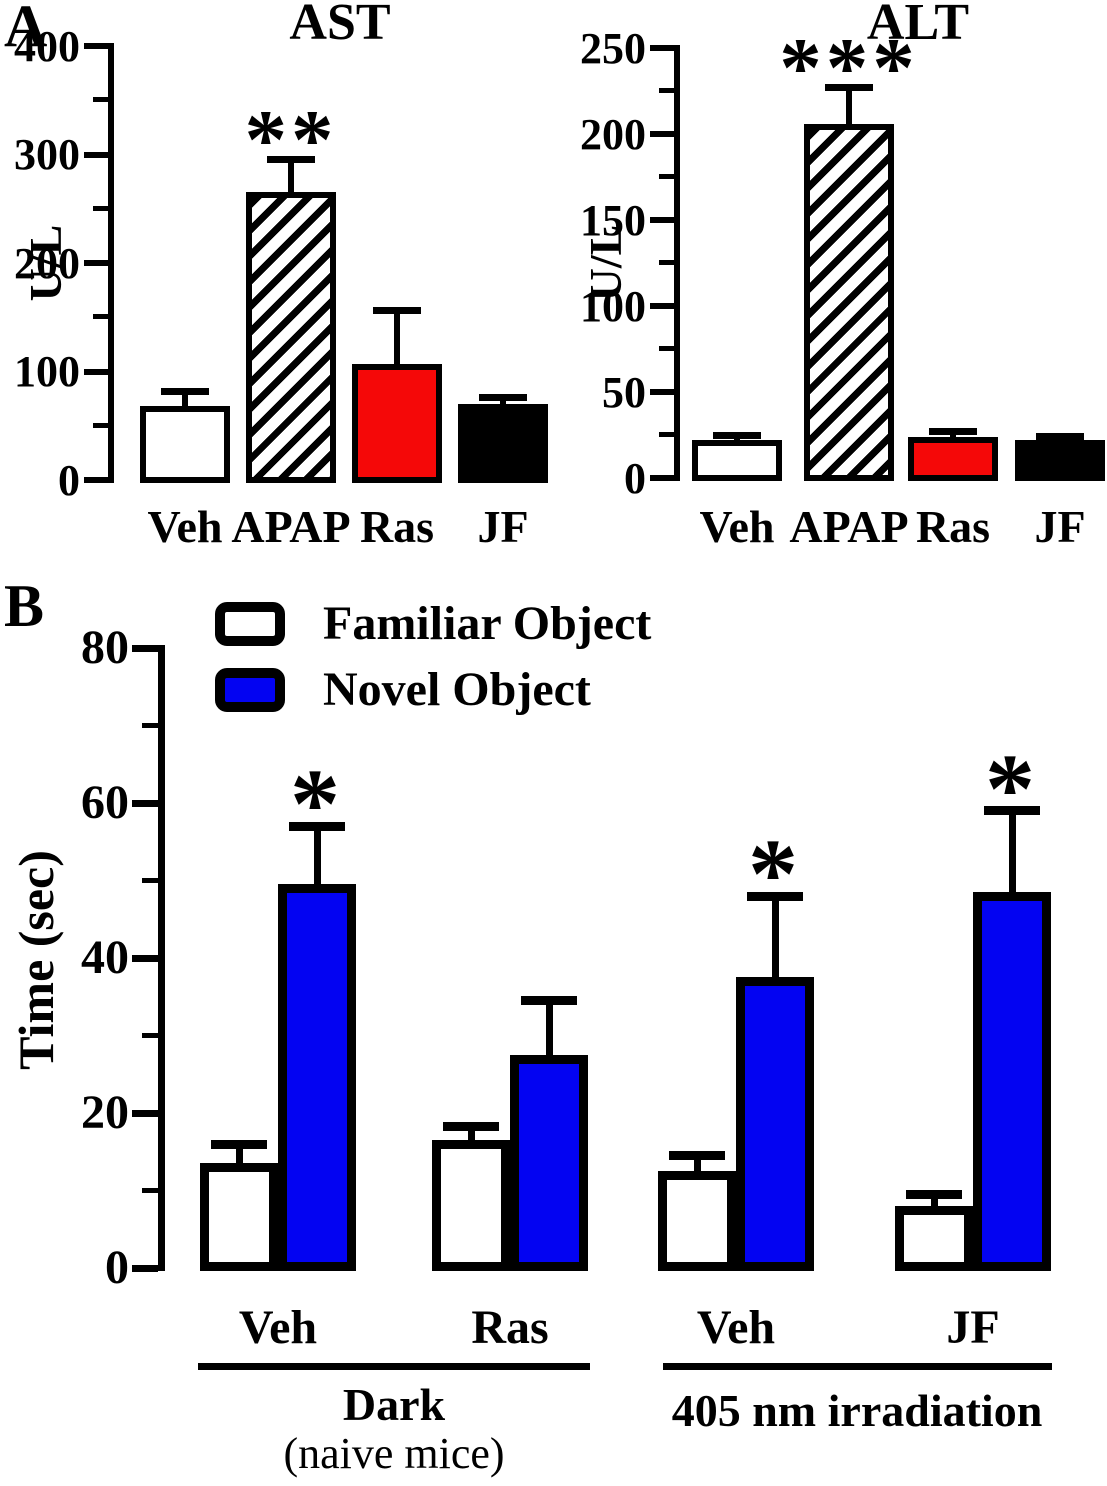  I want to click on y-tick-label: 250, so click(613, 48).